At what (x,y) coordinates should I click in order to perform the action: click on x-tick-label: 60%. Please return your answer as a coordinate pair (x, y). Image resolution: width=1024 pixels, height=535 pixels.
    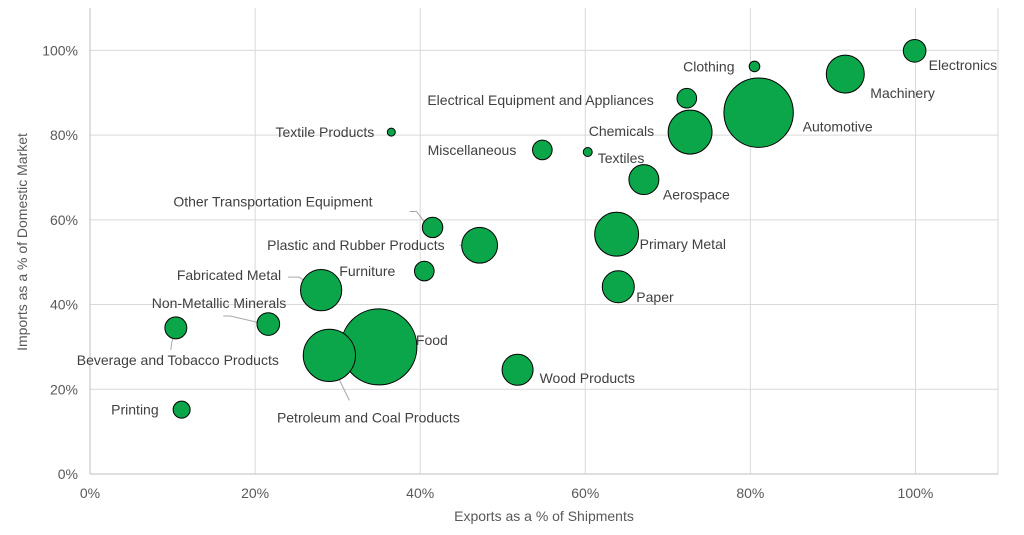
    Looking at the image, I should click on (585, 493).